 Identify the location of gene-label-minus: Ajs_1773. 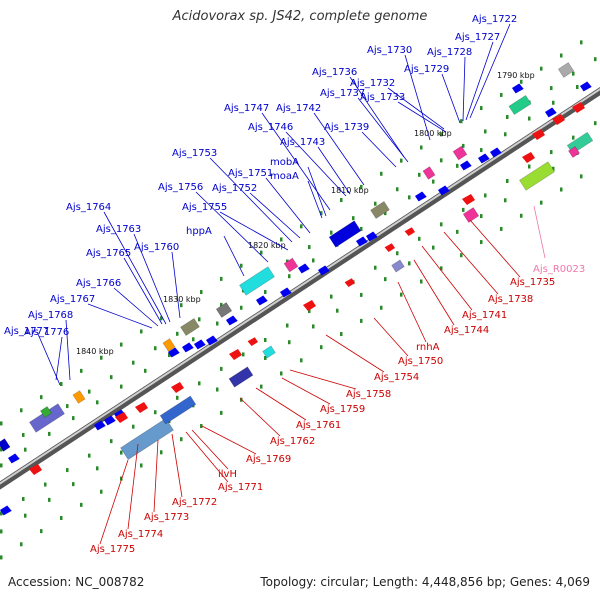
(166, 517).